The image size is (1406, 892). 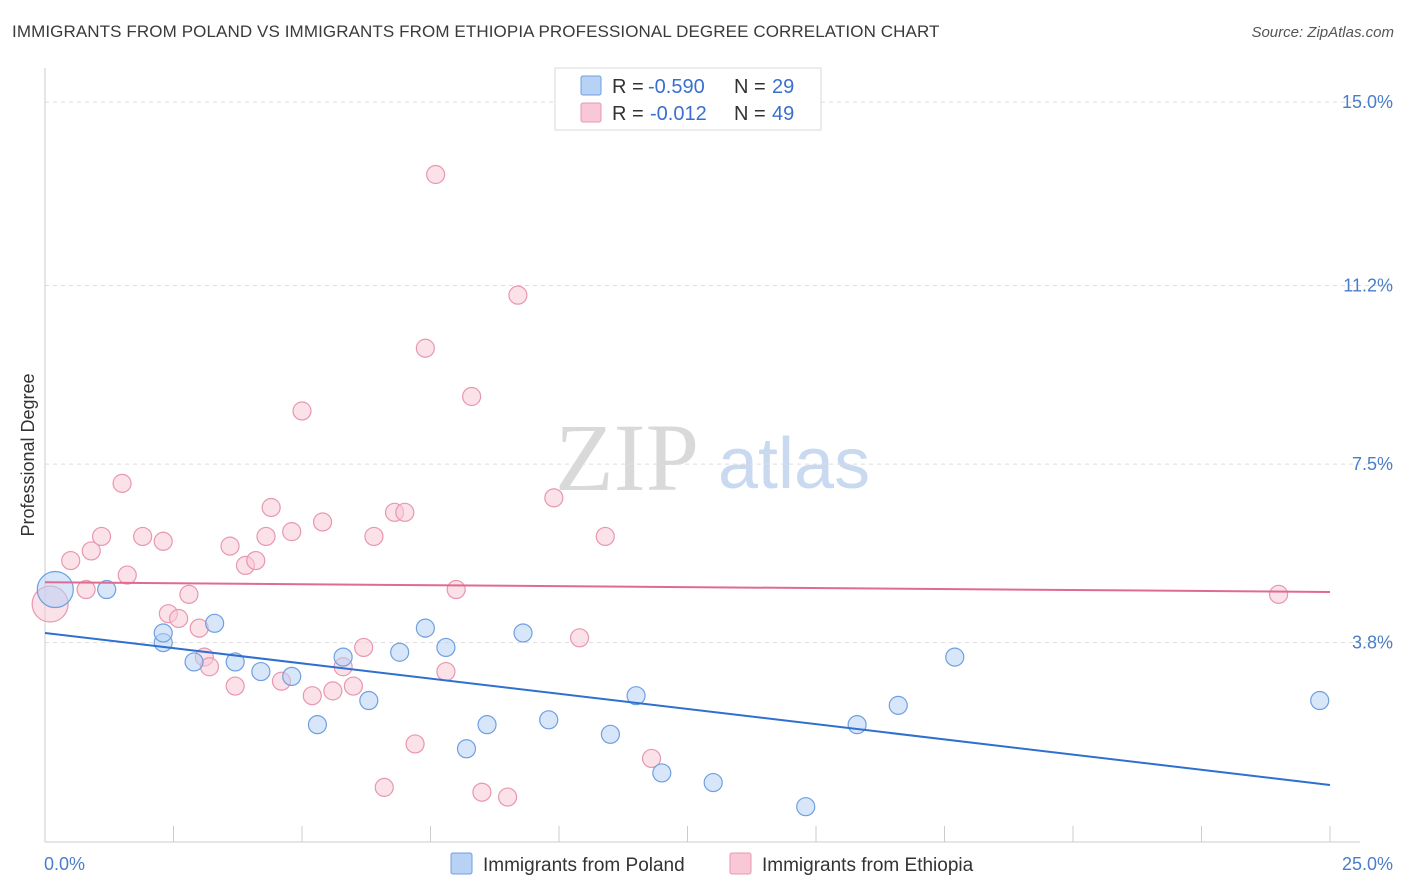 What do you see at coordinates (584, 865) in the screenshot?
I see `bottom-legend-label-poland: Immigrants from Poland` at bounding box center [584, 865].